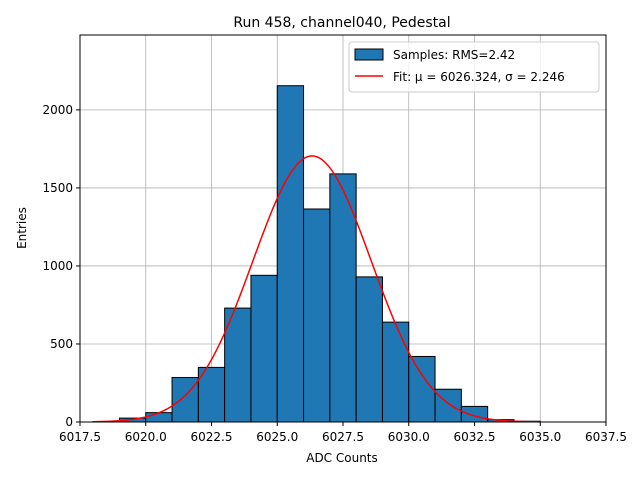 Image resolution: width=640 pixels, height=480 pixels. I want to click on x-axis-label: ADC Counts, so click(342, 458).